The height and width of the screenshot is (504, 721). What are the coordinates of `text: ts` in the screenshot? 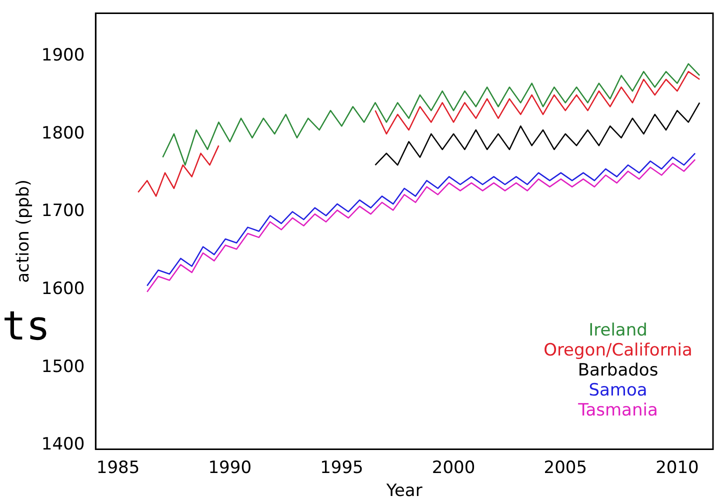 It's located at (26, 327).